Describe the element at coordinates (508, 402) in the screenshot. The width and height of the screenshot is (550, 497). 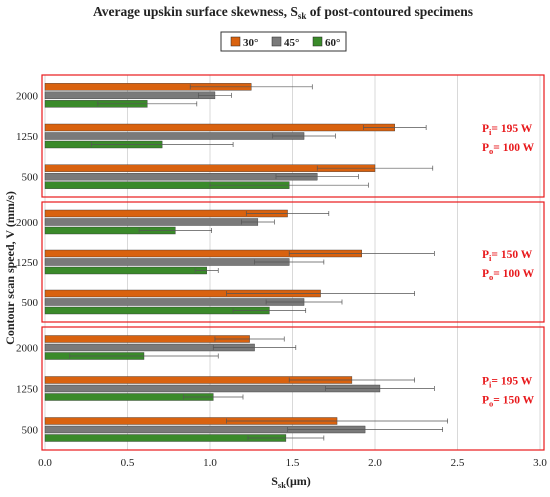
I see `power-label-po: Po= 150 W` at that location.